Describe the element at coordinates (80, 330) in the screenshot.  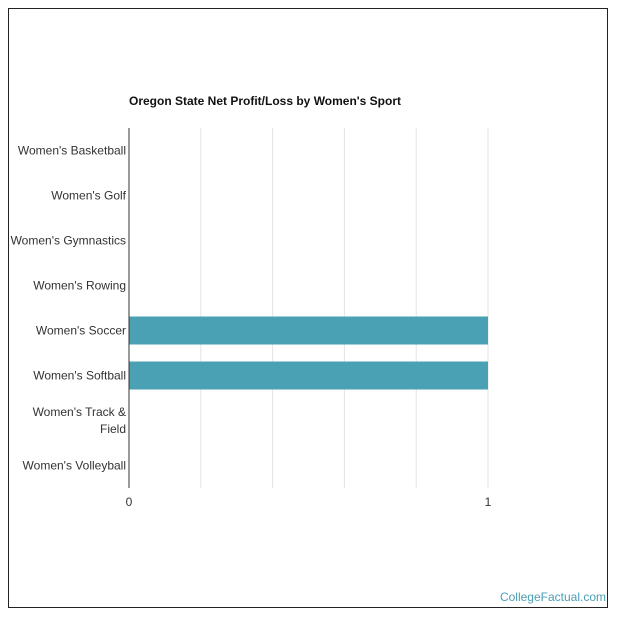
I see `y-tick-label: Women's Soccer` at that location.